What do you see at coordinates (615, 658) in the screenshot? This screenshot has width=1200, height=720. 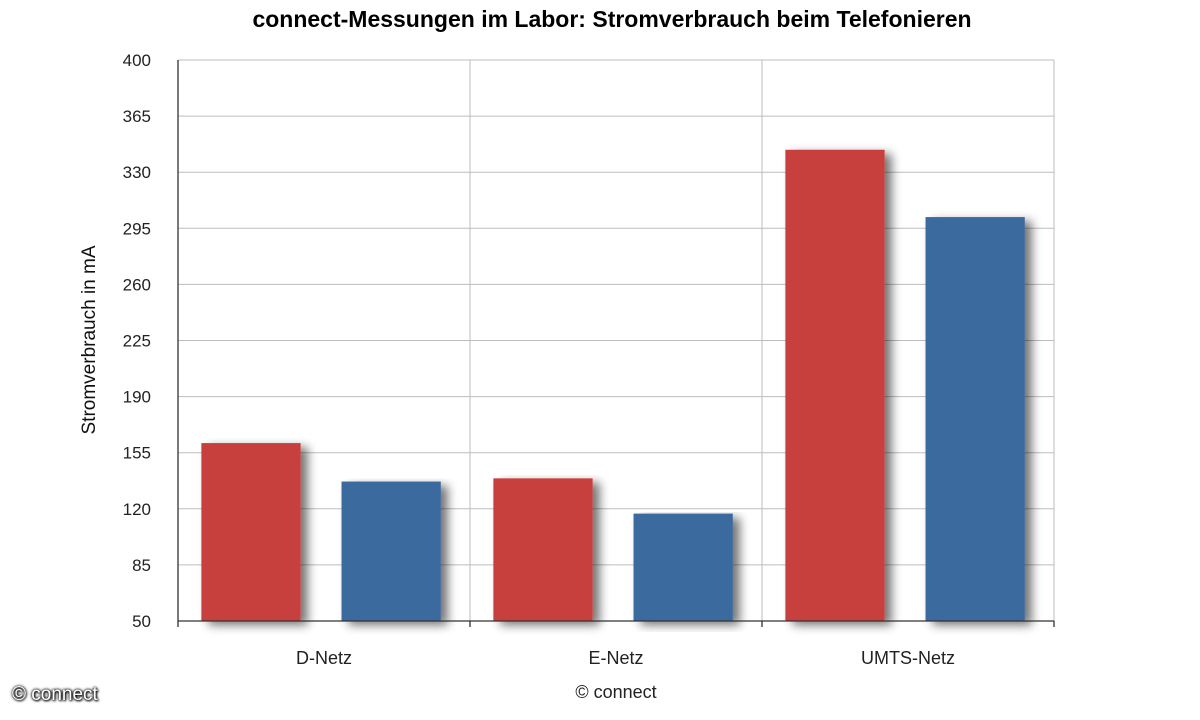 I see `x-category-label: E-Netz` at bounding box center [615, 658].